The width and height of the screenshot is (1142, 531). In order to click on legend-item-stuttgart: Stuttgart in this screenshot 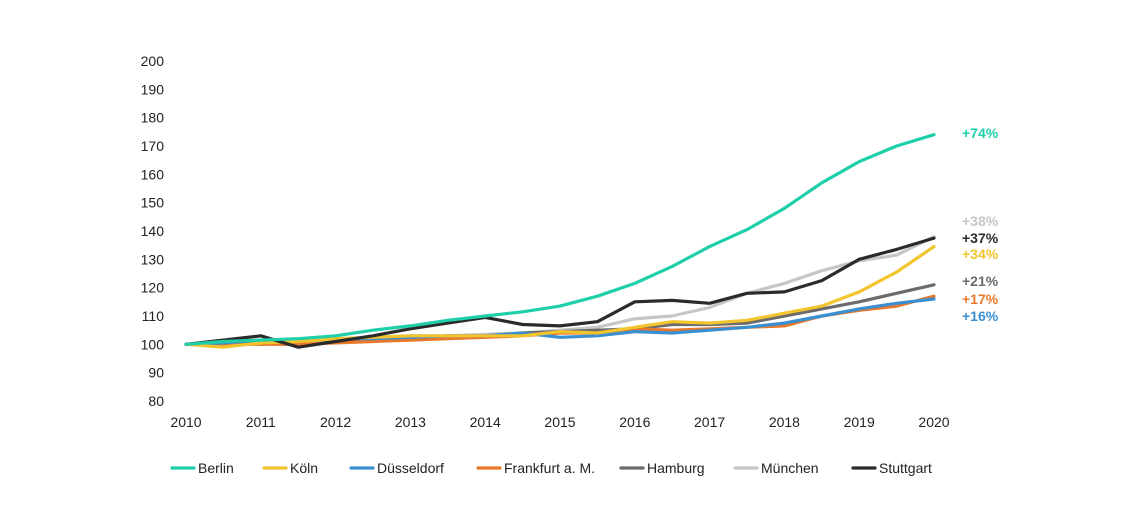, I will do `click(891, 468)`.